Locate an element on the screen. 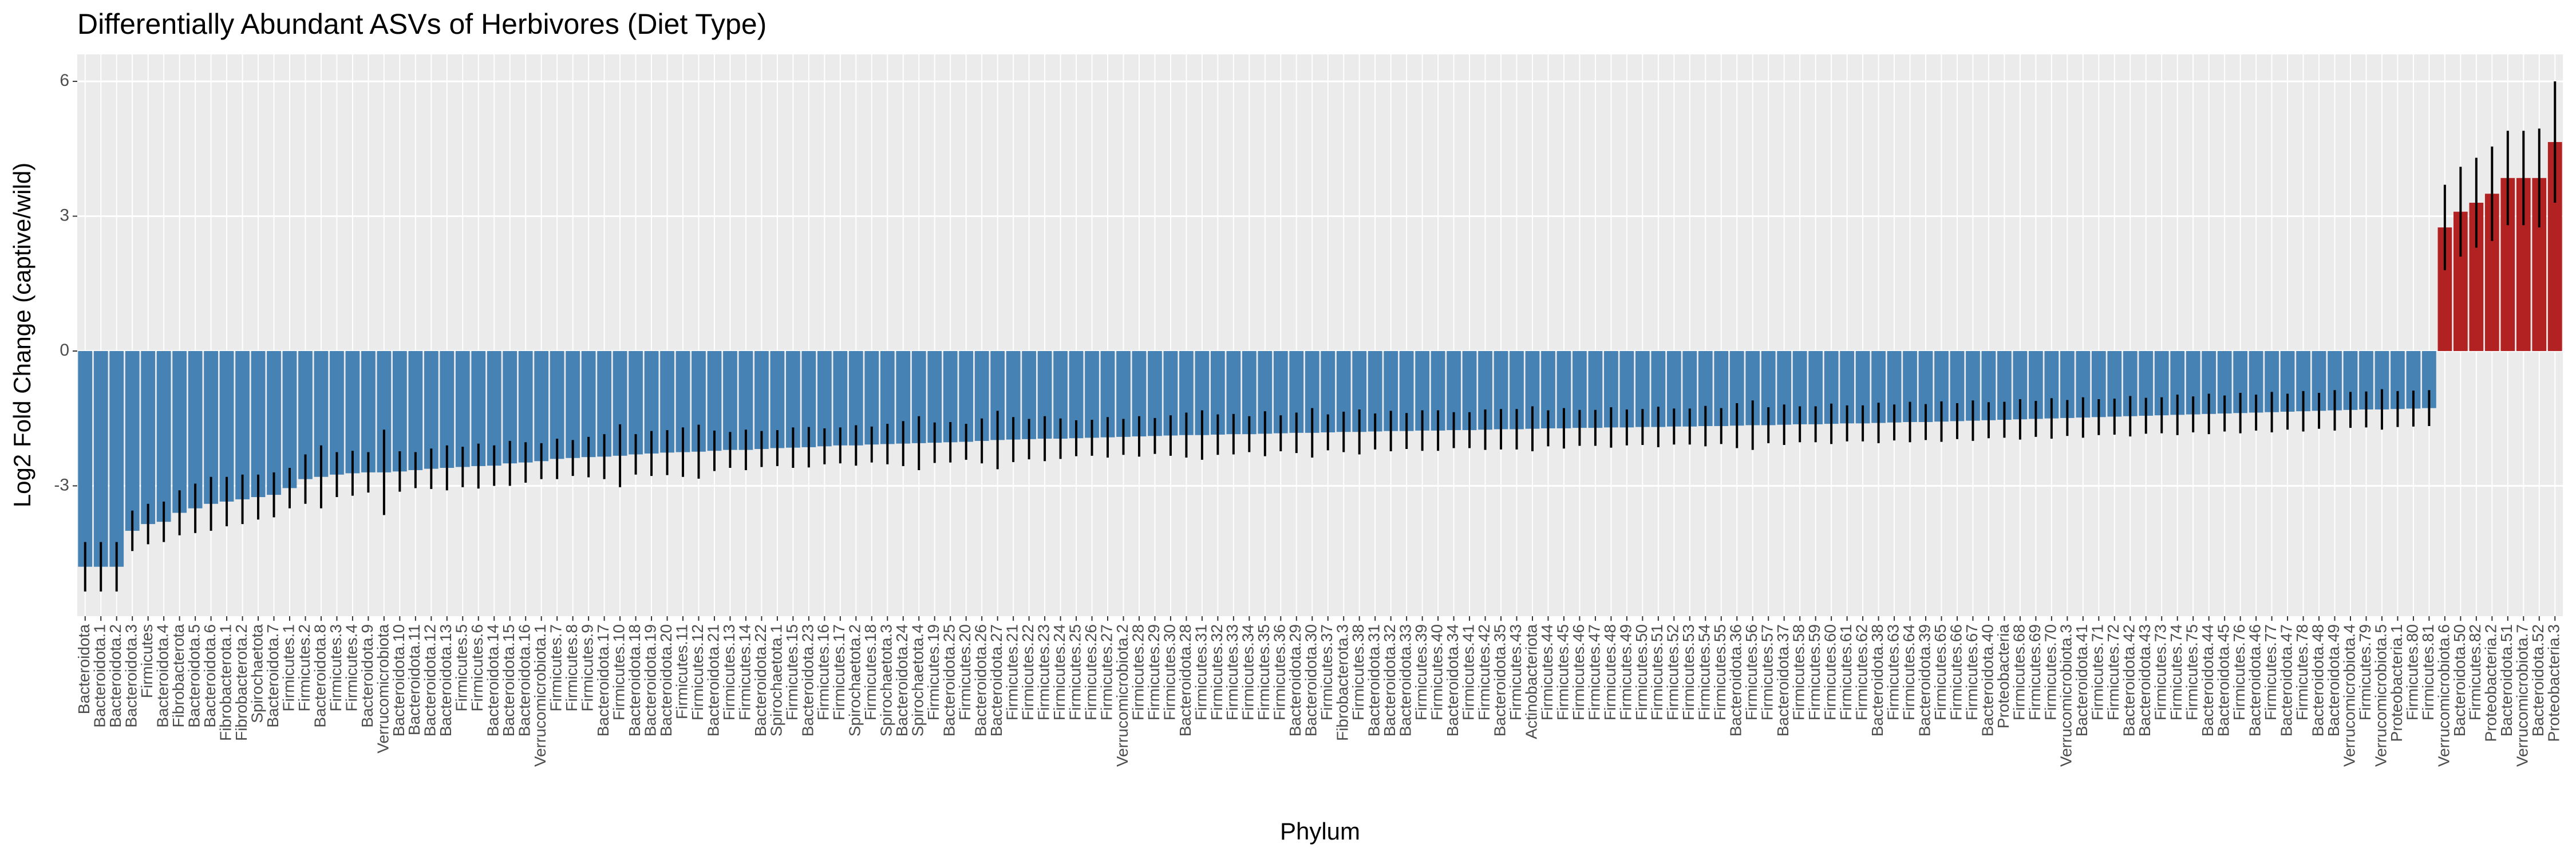 The width and height of the screenshot is (2576, 859). x-tick-label: Bacteroidota.10 is located at coordinates (399, 680).